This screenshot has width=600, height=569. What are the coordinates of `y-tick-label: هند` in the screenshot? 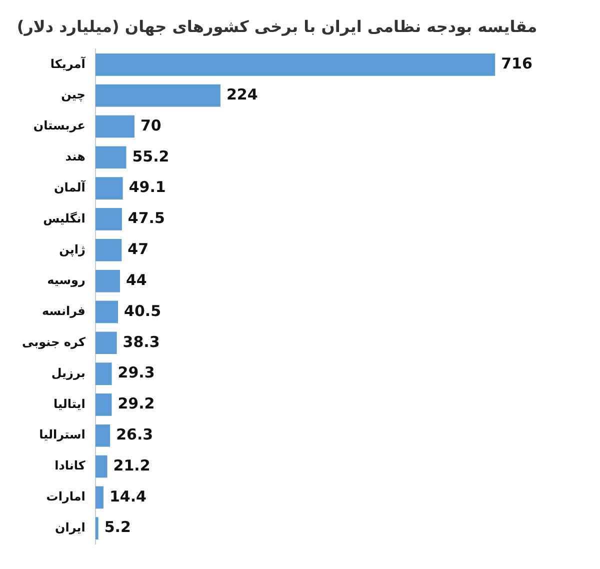 It's located at (75, 157).